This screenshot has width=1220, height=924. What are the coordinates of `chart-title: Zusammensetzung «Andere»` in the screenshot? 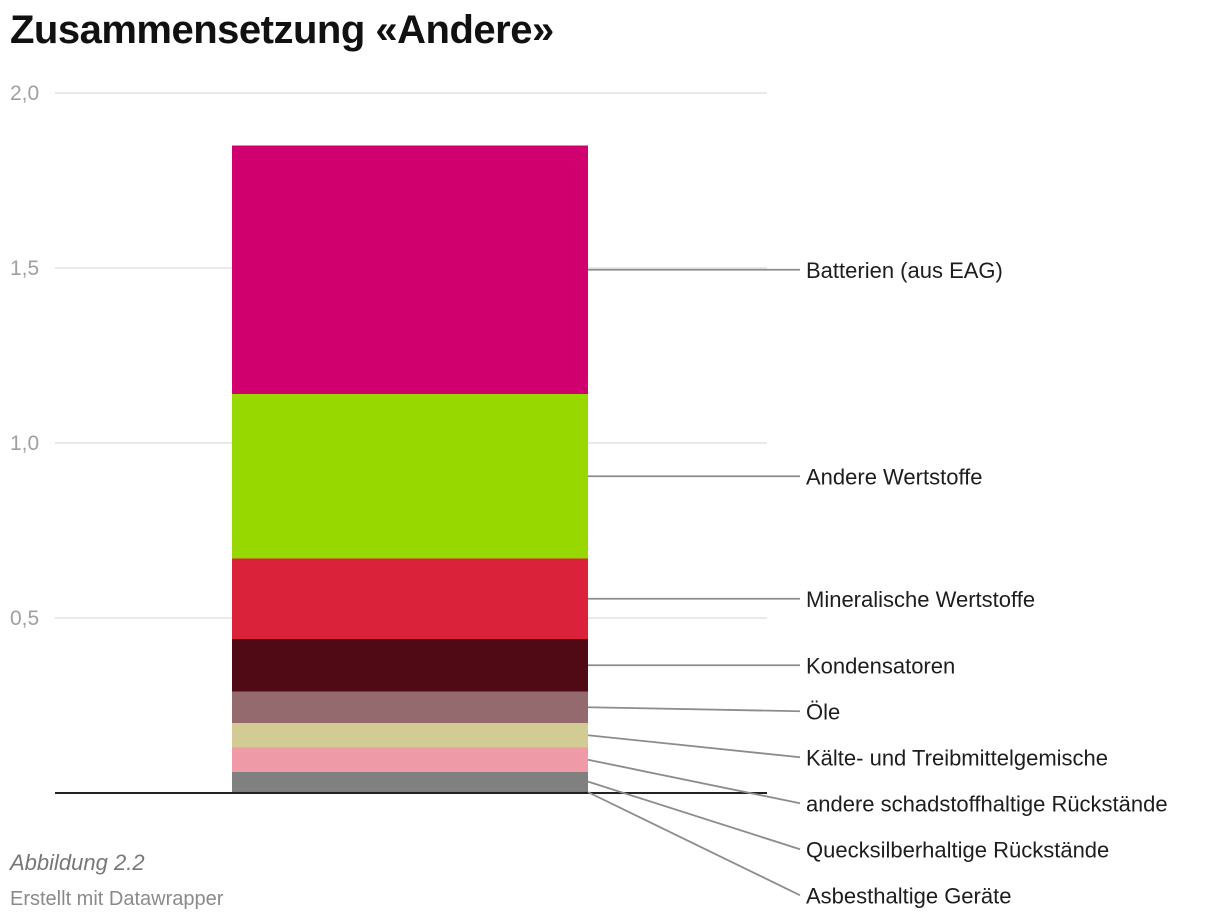 It's located at (282, 30).